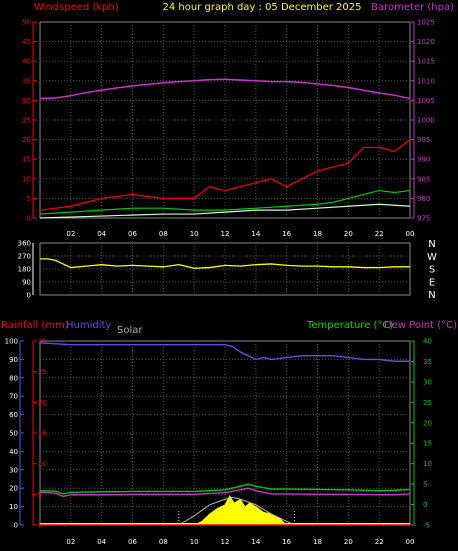 The image size is (458, 551). I want to click on right-tick-label: 995, so click(423, 140).